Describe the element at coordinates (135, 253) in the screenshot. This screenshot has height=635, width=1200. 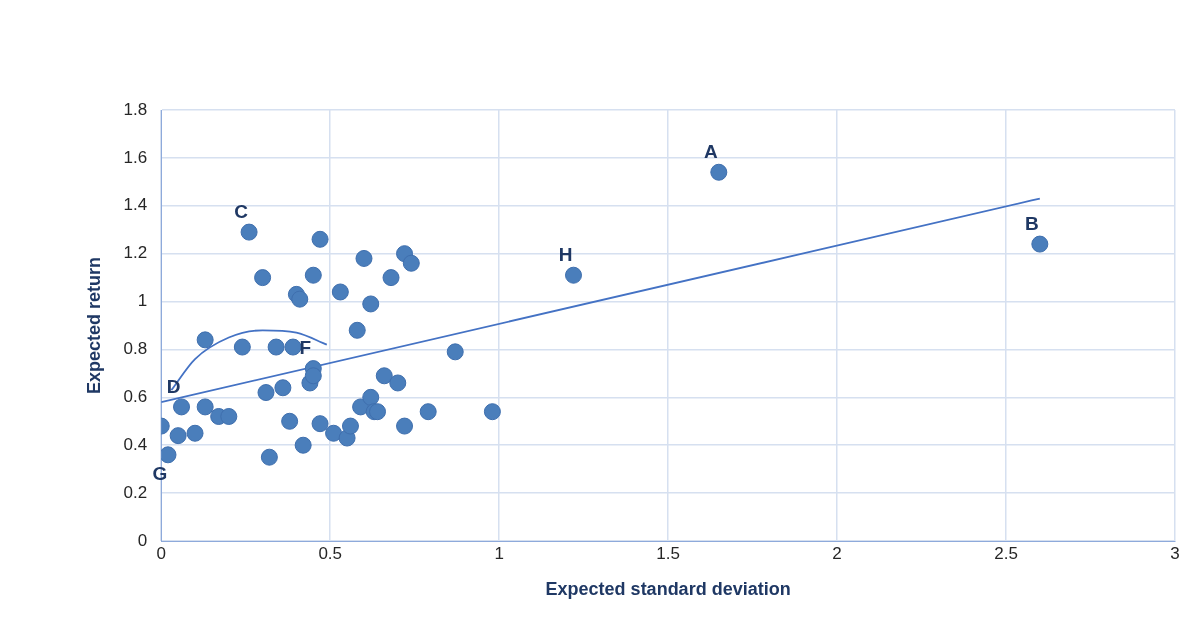
I see `y-tick-label: 1.2` at that location.